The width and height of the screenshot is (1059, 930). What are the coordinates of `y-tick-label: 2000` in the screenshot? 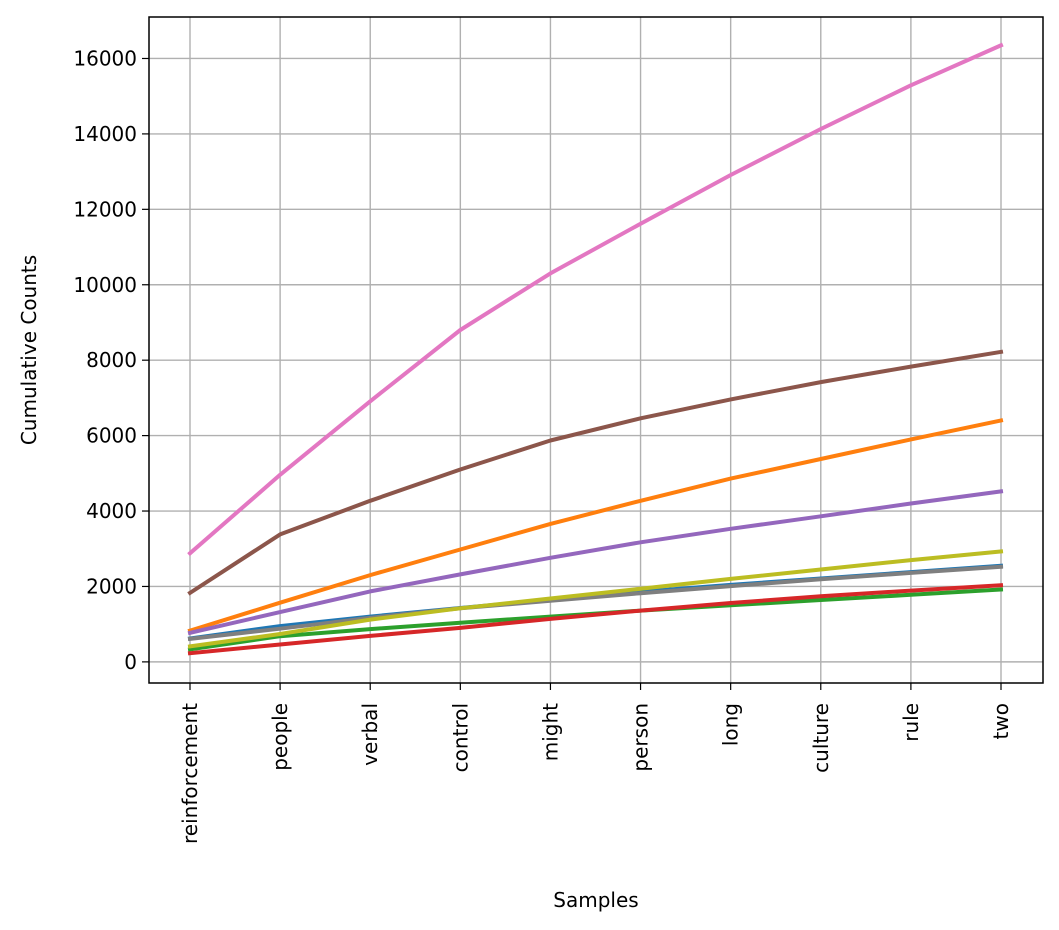 It's located at (111, 586).